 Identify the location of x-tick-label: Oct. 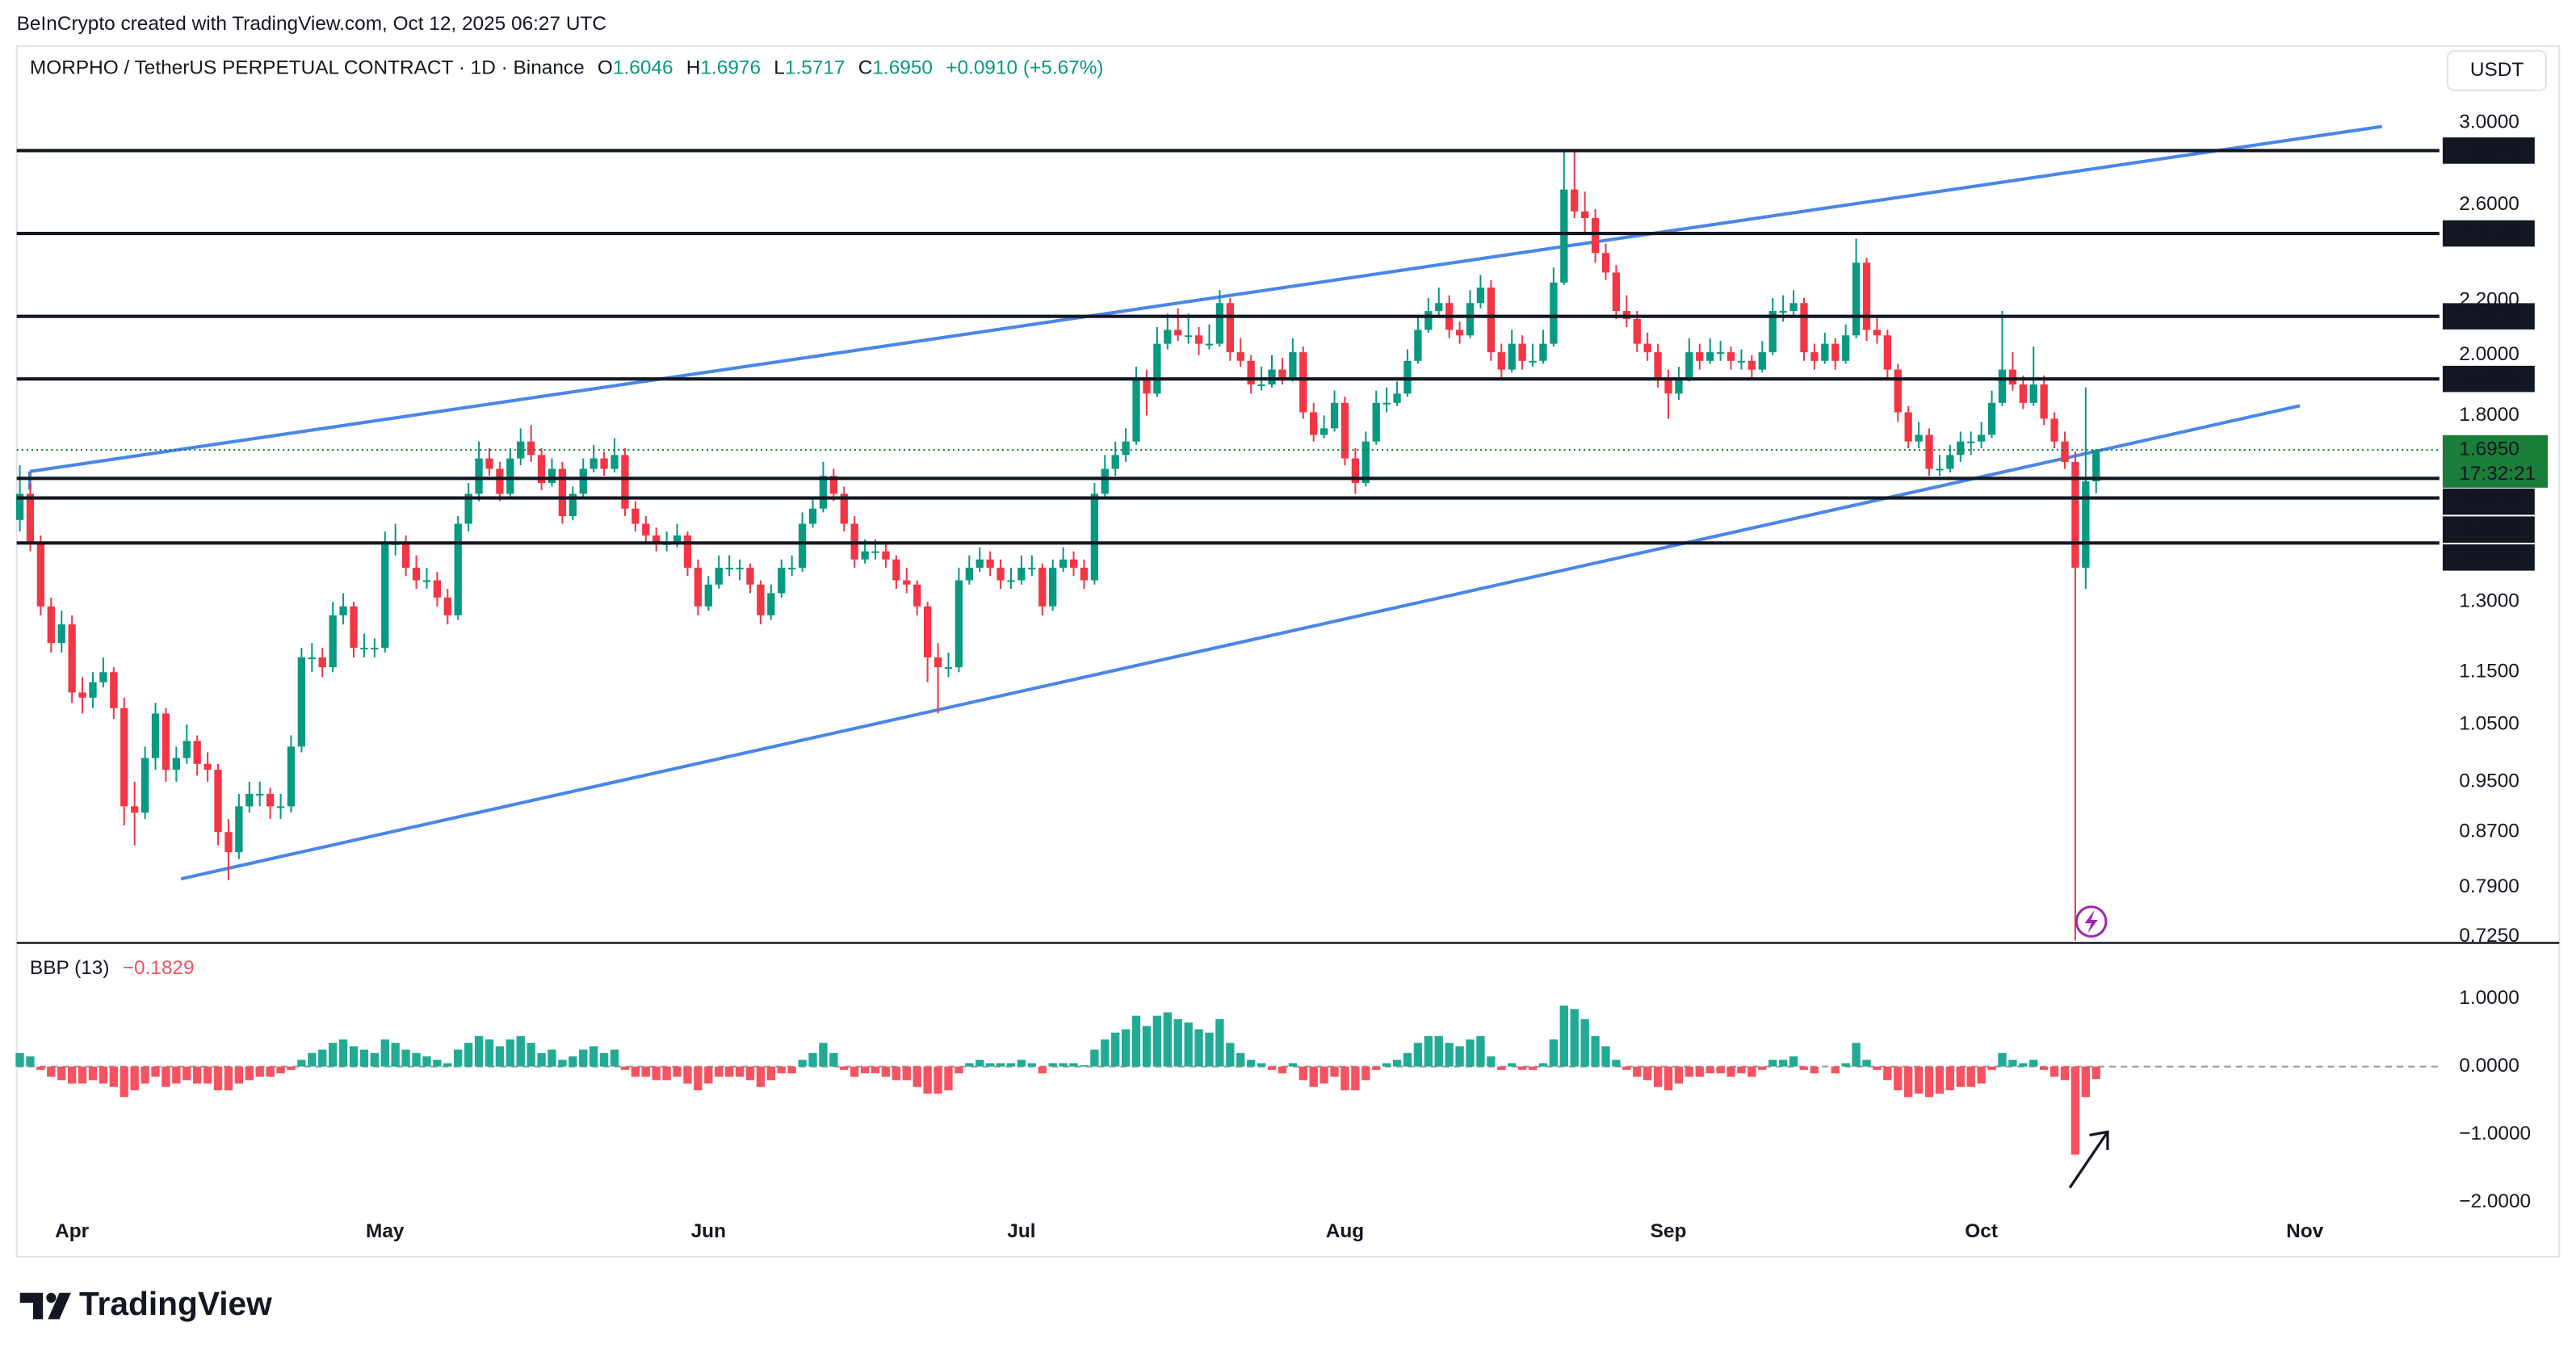
(1981, 1231).